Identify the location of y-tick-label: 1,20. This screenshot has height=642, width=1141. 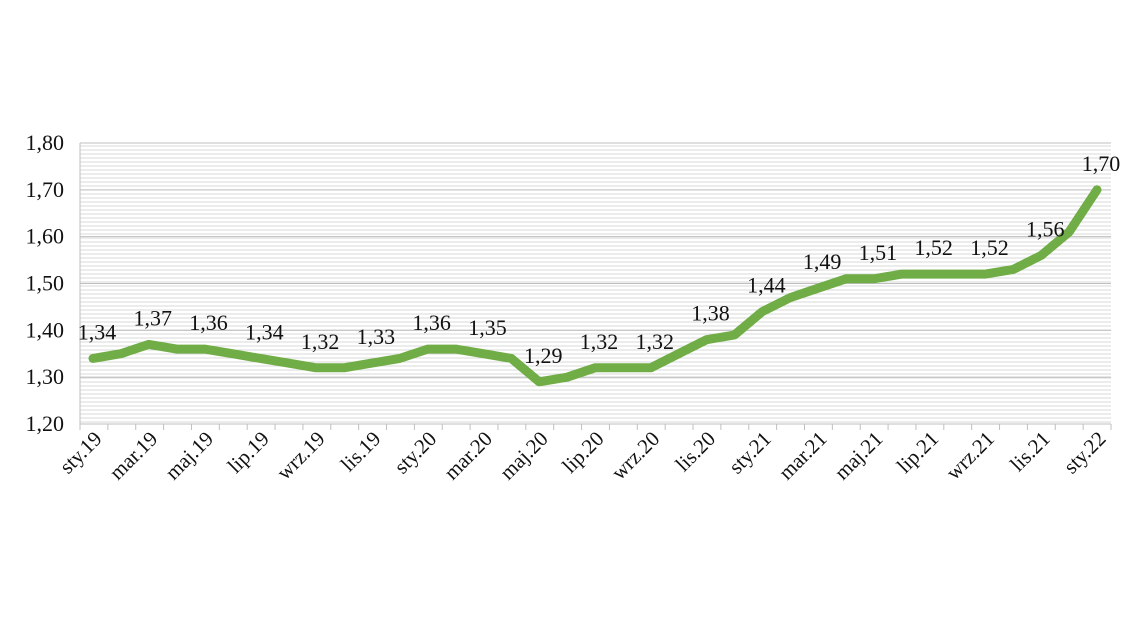
(45, 423).